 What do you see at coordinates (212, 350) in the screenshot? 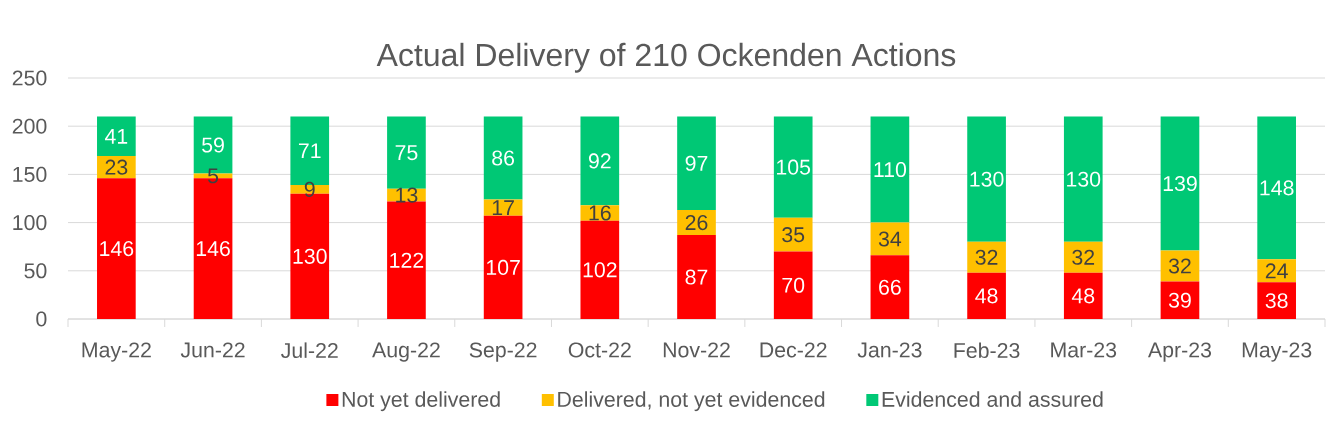
I see `x-tick-label: Jun-22` at bounding box center [212, 350].